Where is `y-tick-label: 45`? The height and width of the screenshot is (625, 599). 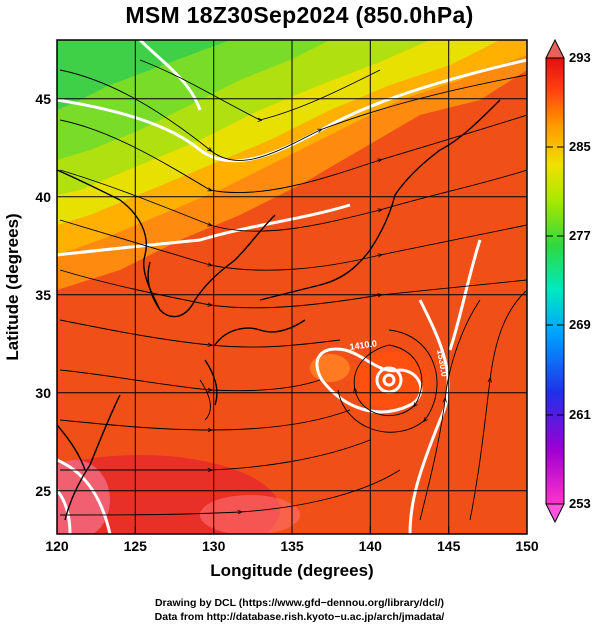
y-tick-label: 45 is located at coordinates (43, 99).